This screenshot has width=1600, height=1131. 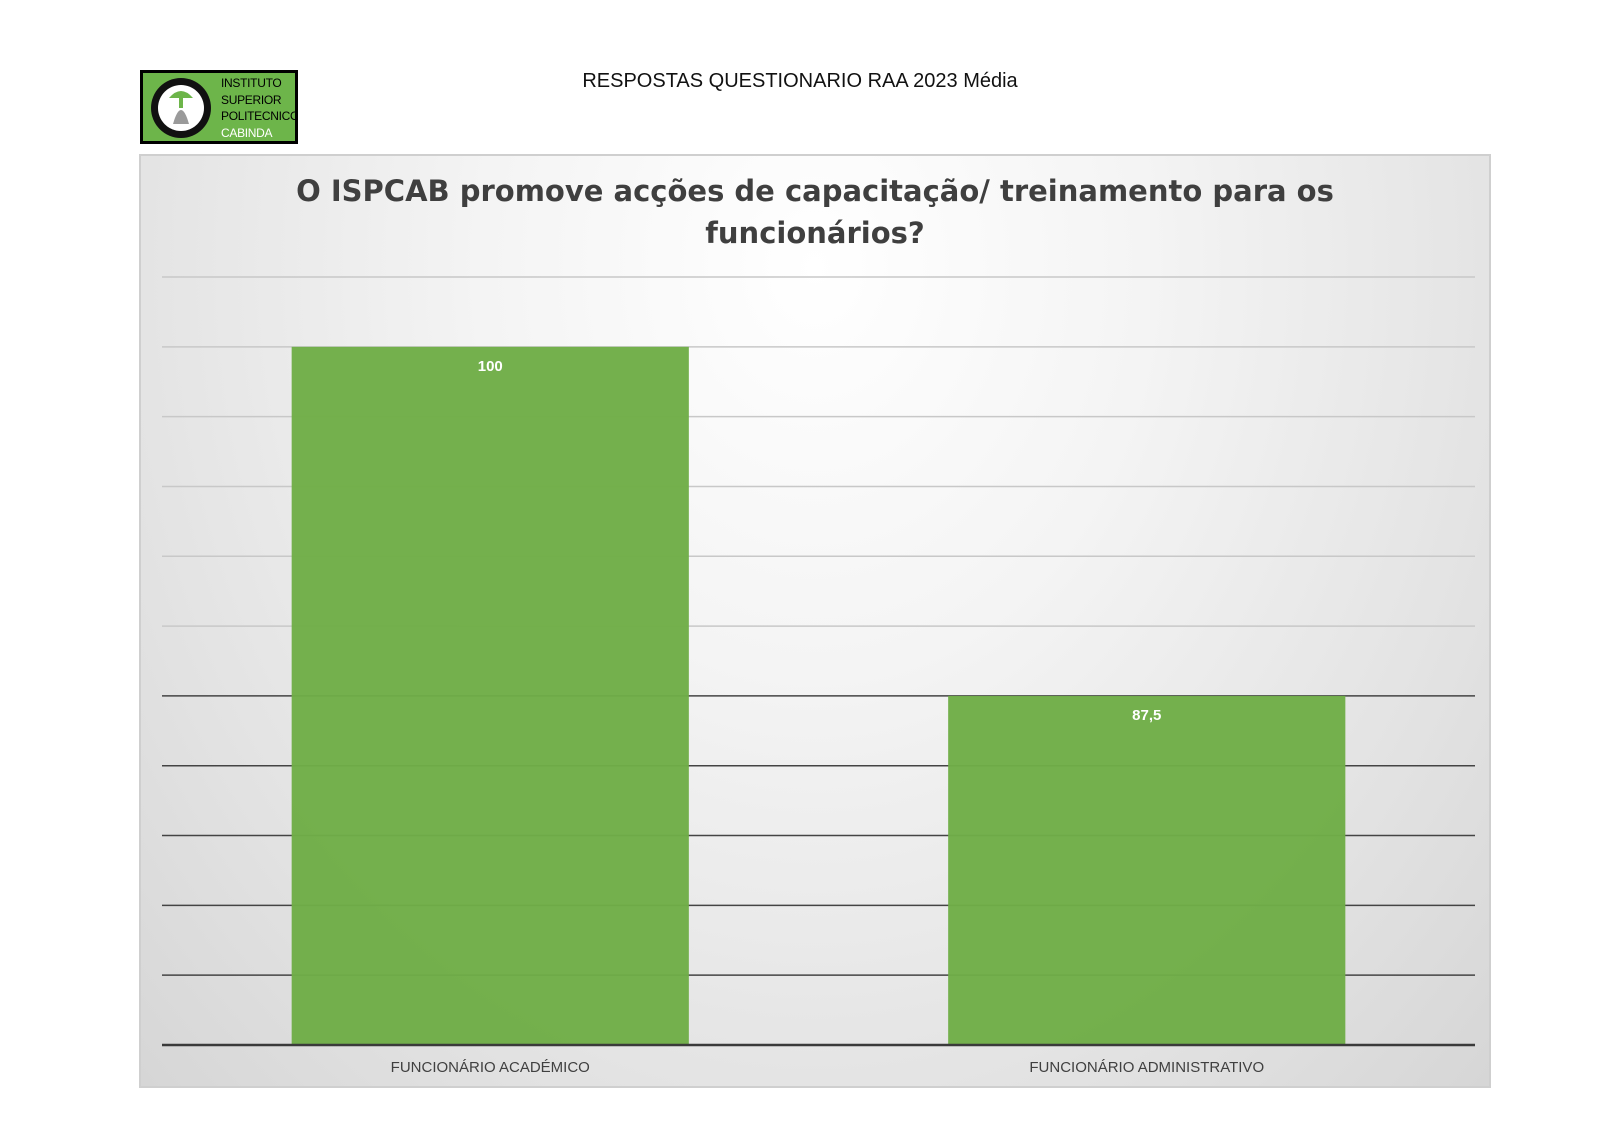 I want to click on bar, so click(x=1147, y=870).